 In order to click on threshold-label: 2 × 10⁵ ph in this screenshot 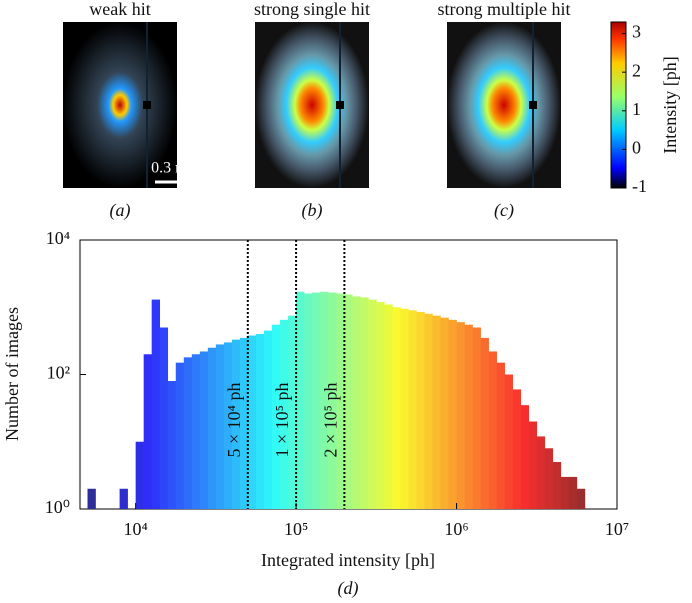, I will do `click(331, 420)`.